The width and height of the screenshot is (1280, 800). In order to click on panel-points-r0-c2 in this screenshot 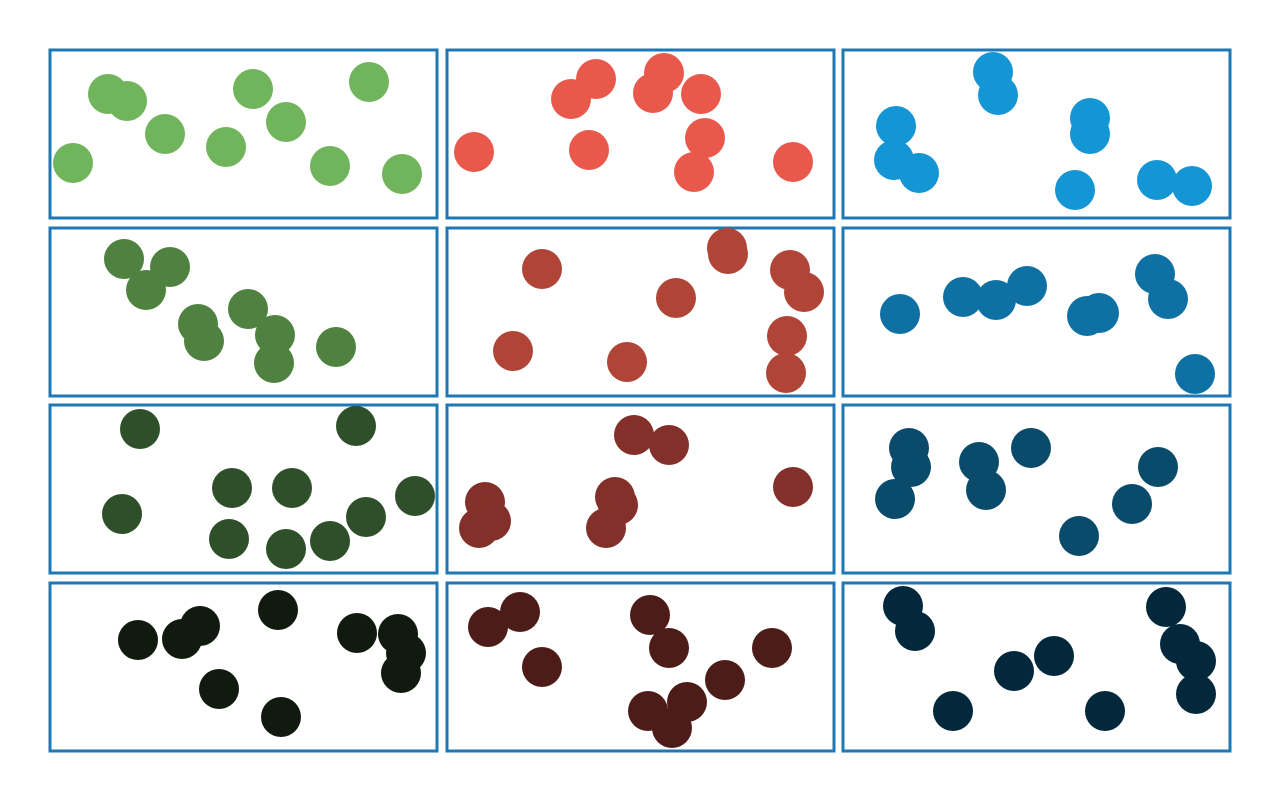, I will do `click(1043, 131)`.